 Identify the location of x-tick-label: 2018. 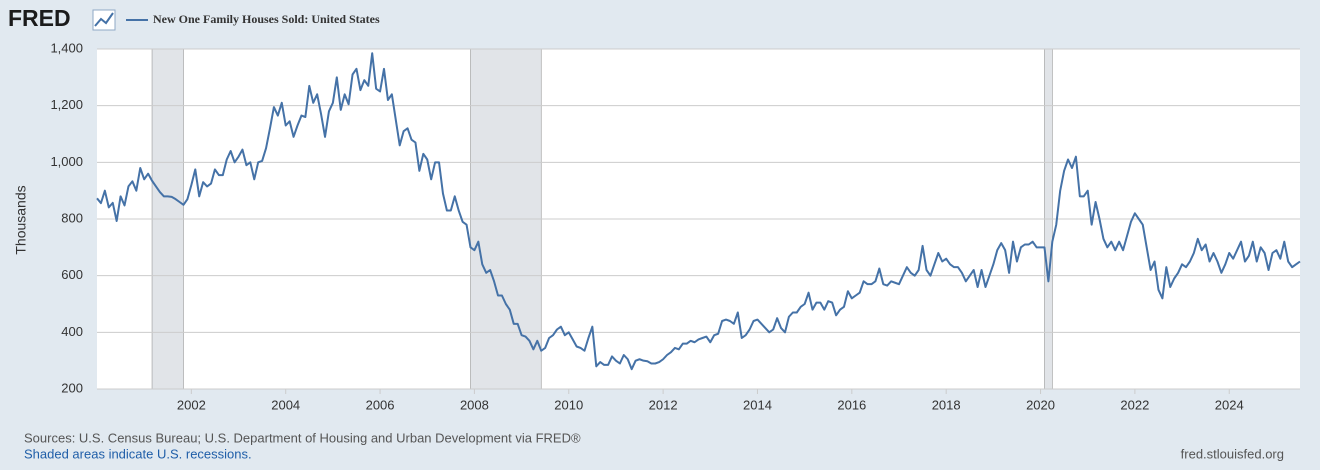
(946, 404).